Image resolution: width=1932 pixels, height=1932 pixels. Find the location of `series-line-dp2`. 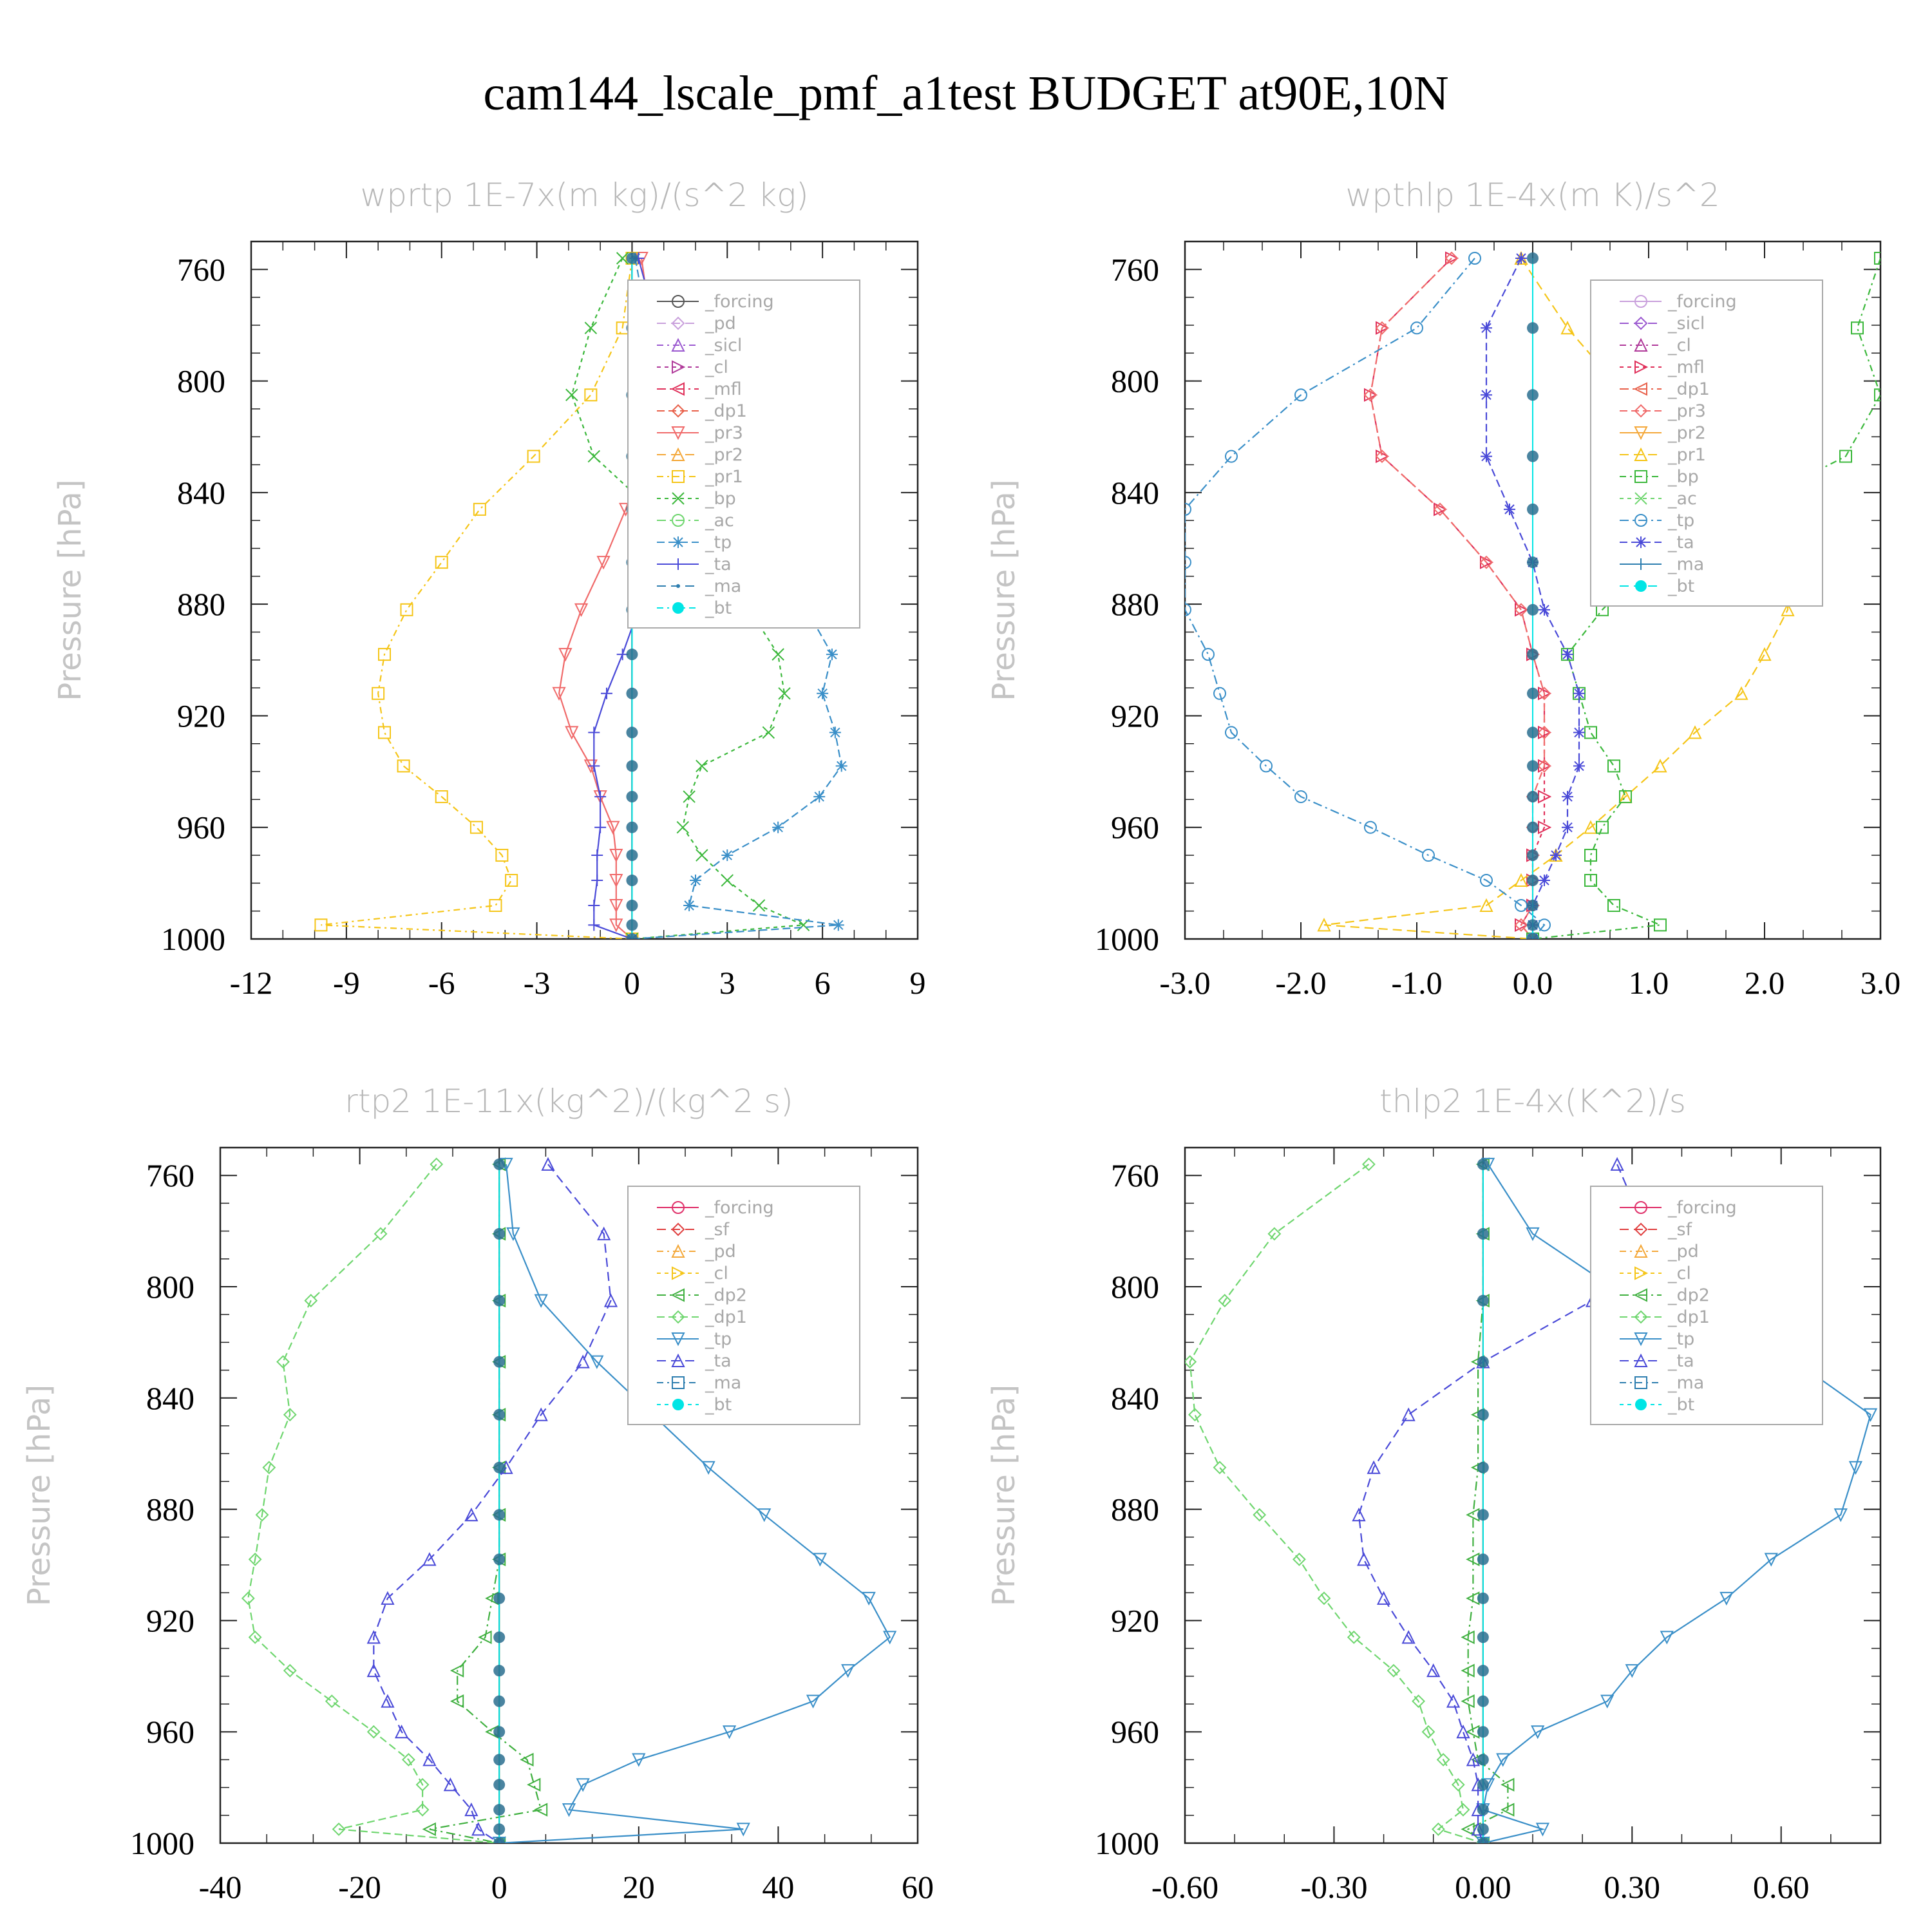

series-line-dp2 is located at coordinates (1487, 1504).